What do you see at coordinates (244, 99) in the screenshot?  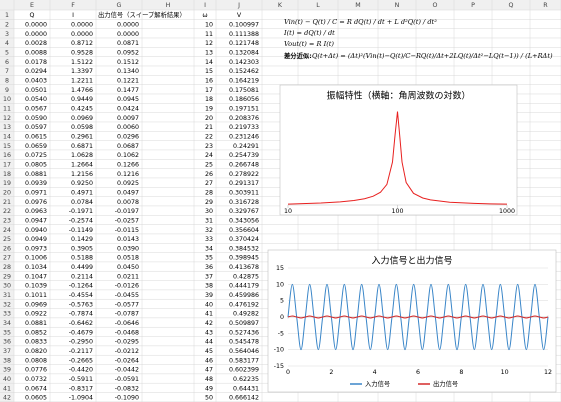 I see `cell: 0.186056` at bounding box center [244, 99].